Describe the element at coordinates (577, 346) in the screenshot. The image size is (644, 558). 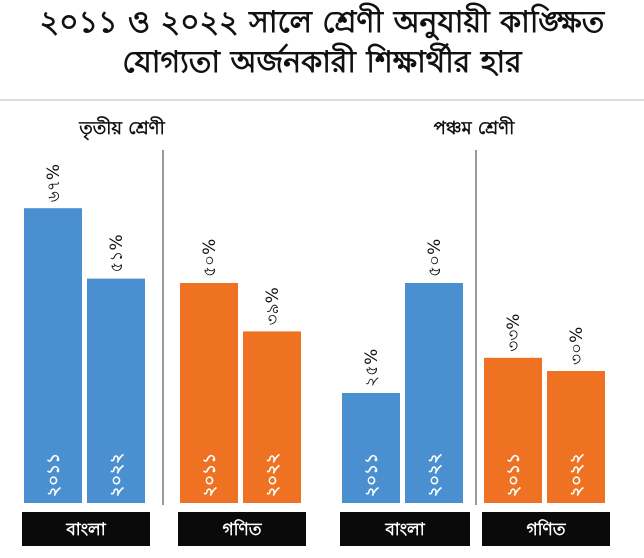
I see `bar-value-label: ৩০%` at that location.